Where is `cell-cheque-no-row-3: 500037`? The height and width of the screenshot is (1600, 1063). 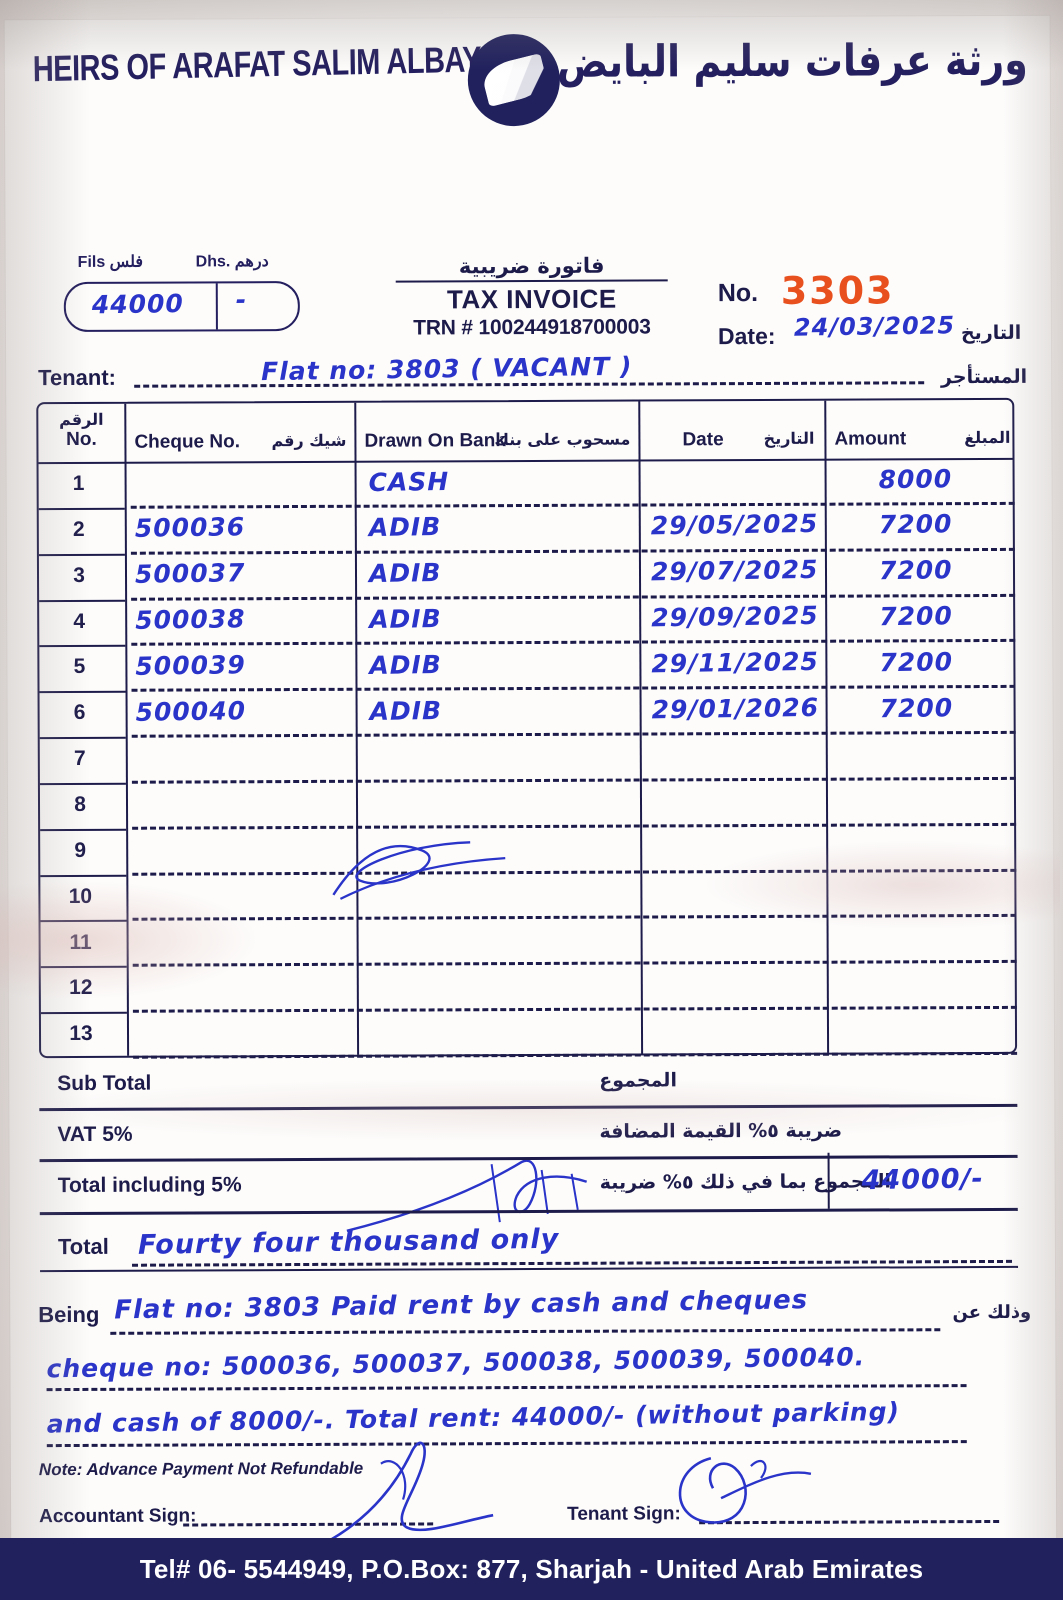 cell-cheque-no-row-3: 500037 is located at coordinates (190, 574).